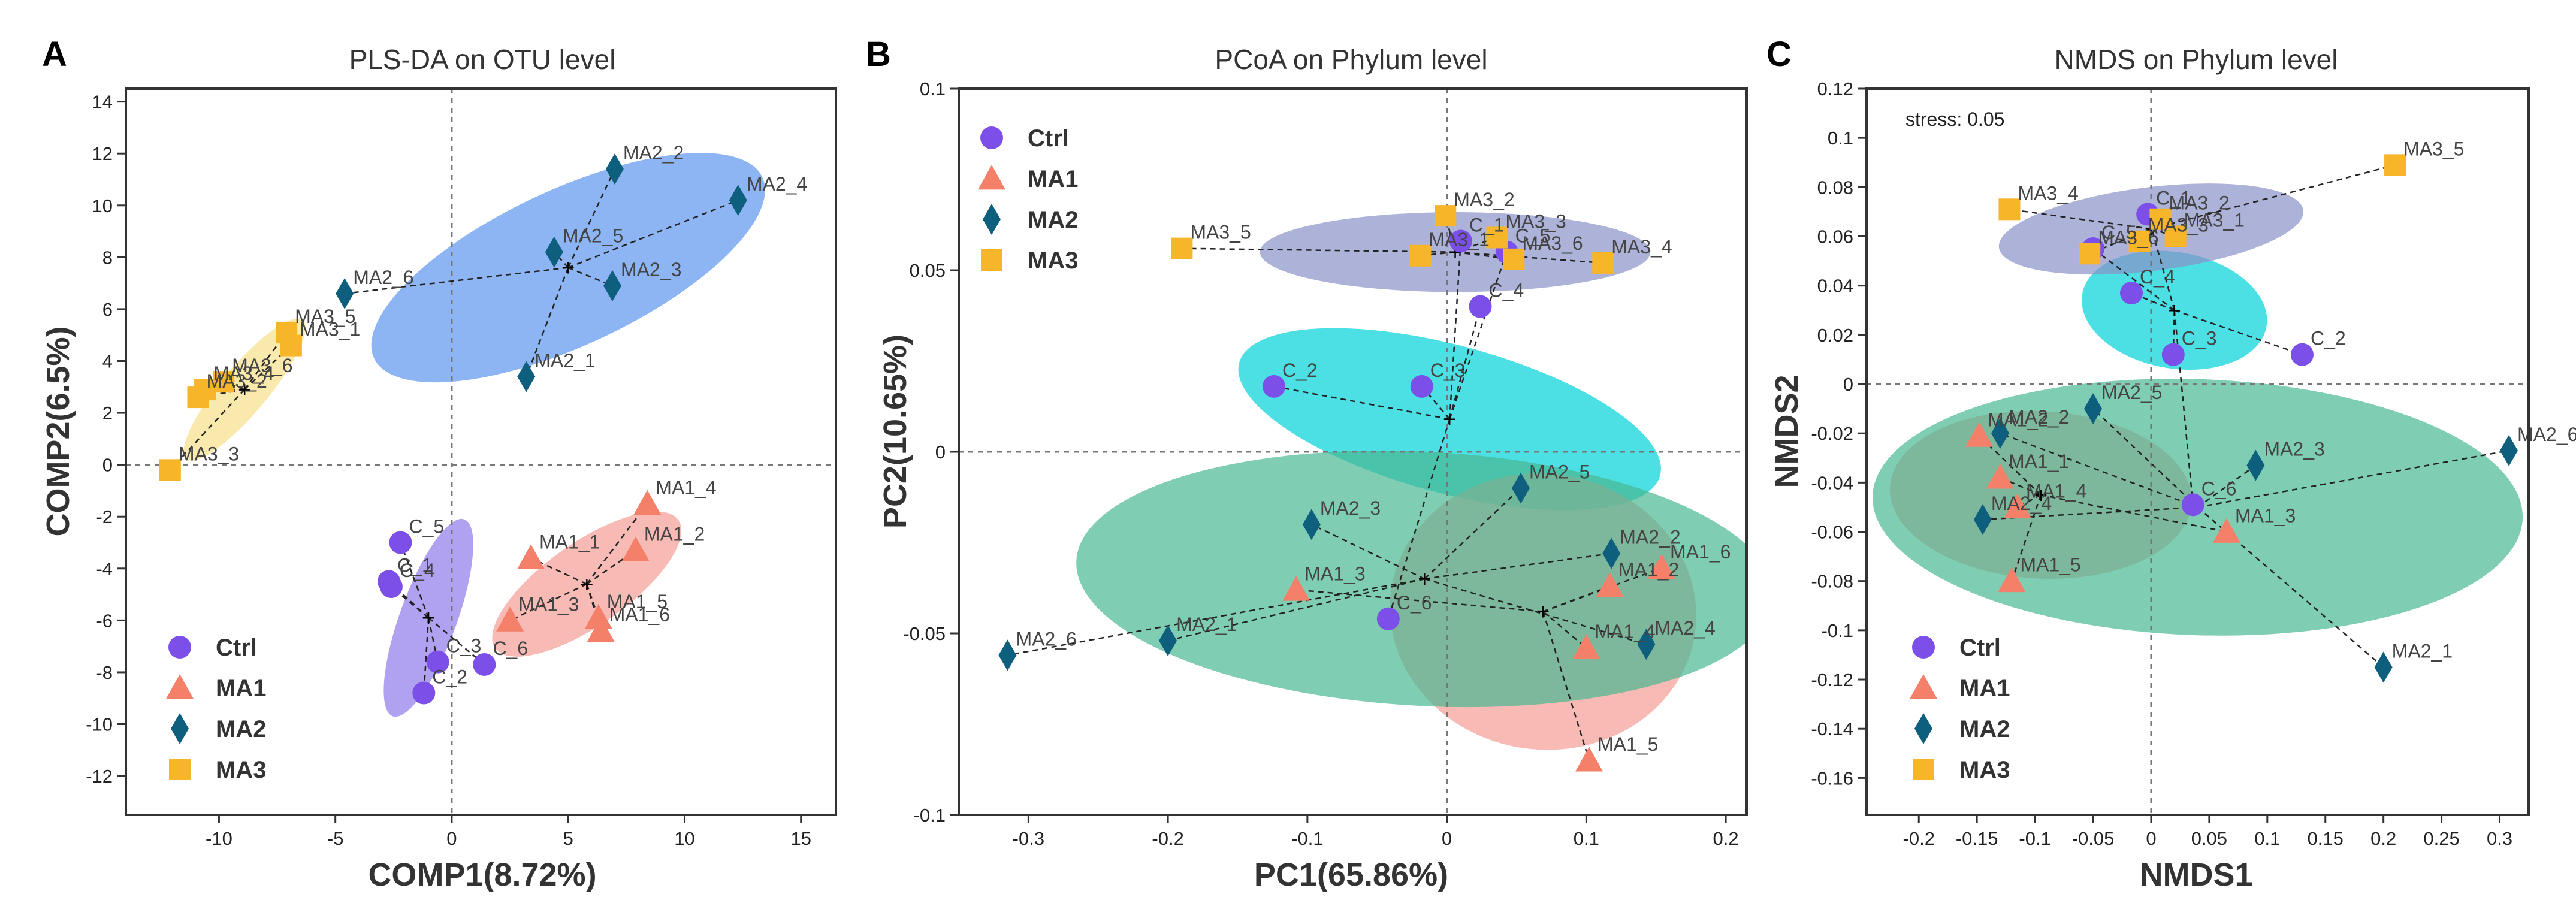  I want to click on panel-letter-b: B, so click(879, 54).